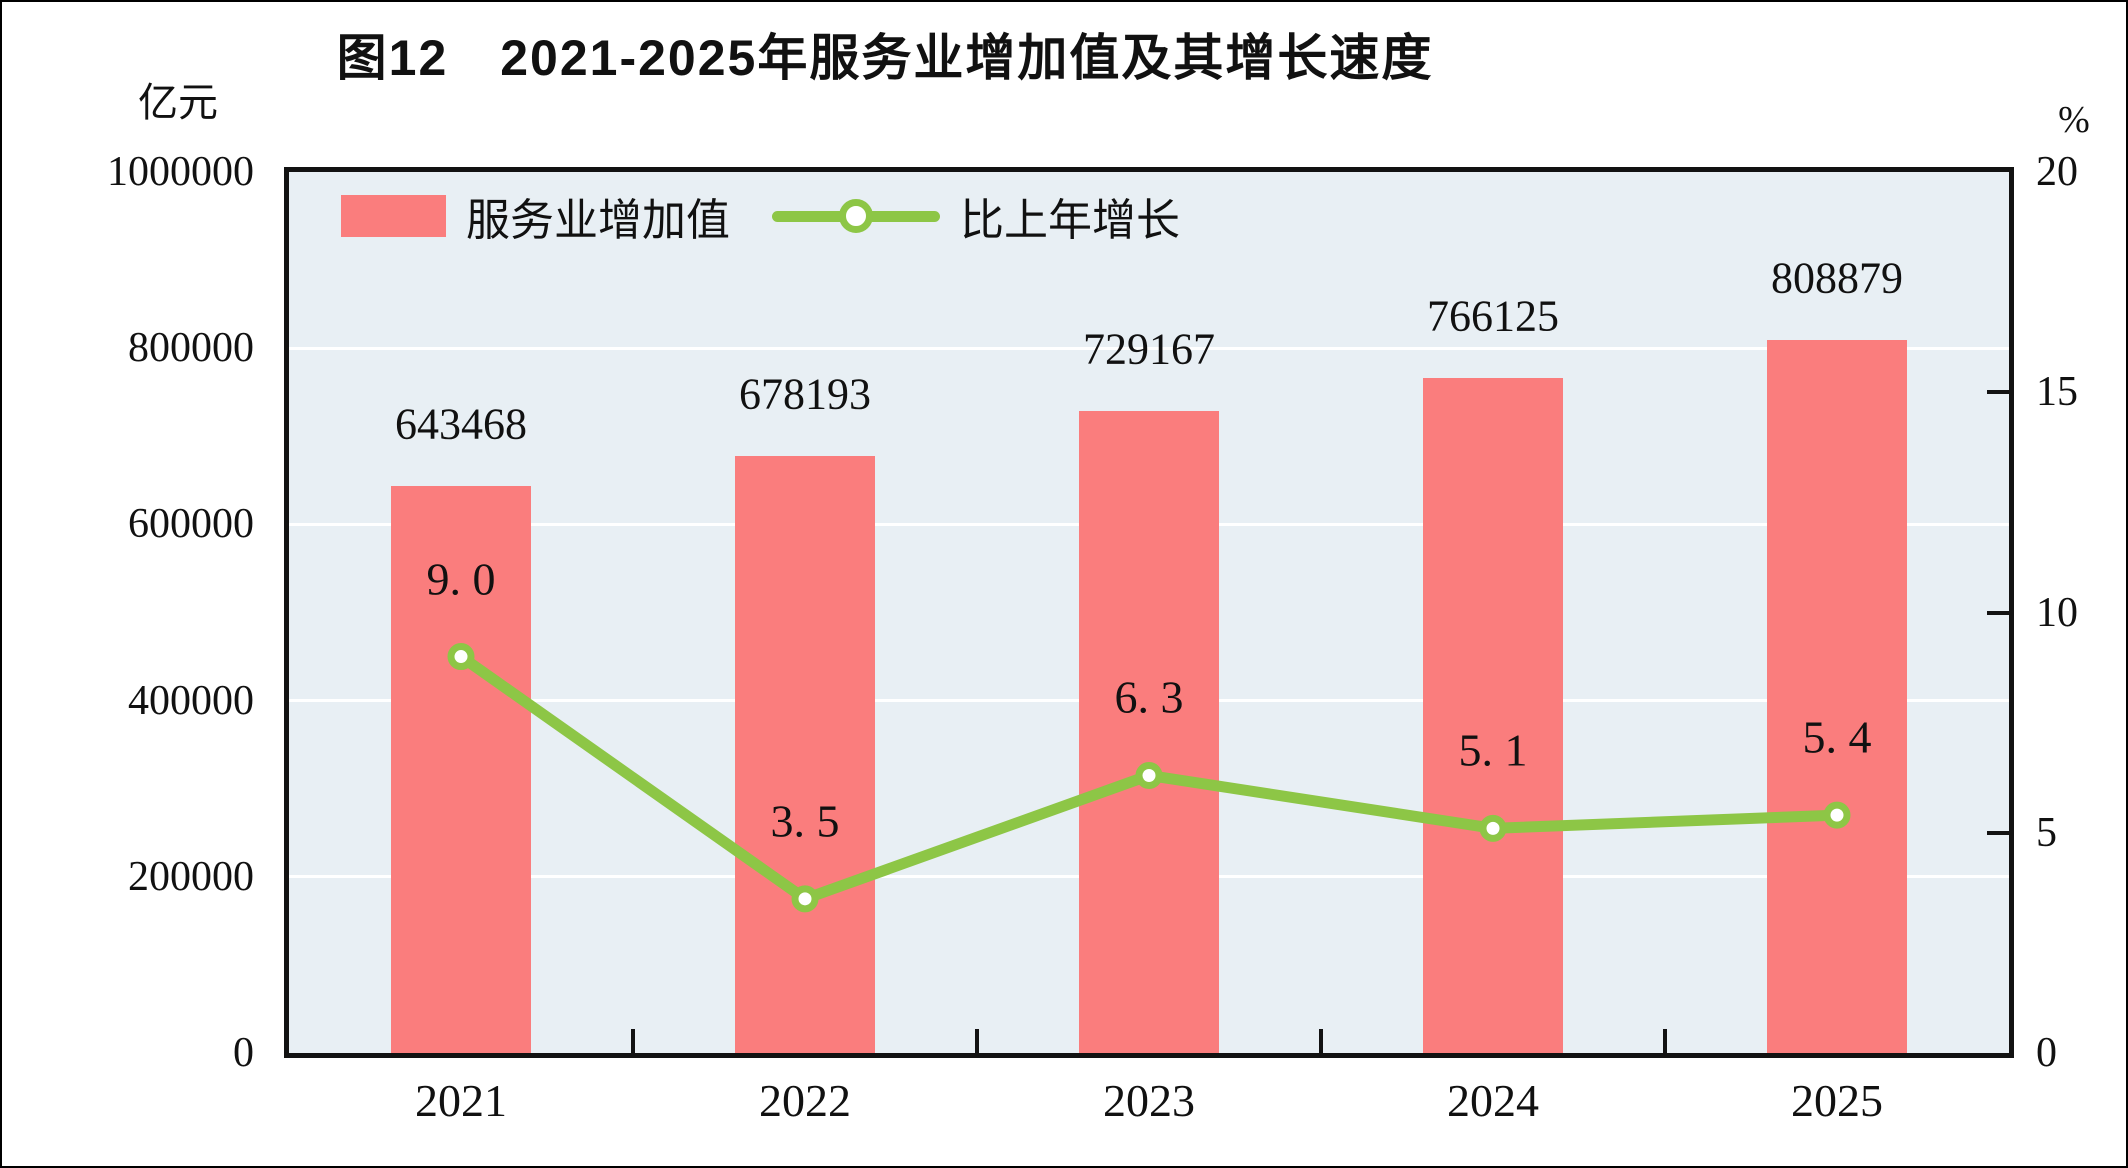  I want to click on bar-2025, so click(1837, 696).